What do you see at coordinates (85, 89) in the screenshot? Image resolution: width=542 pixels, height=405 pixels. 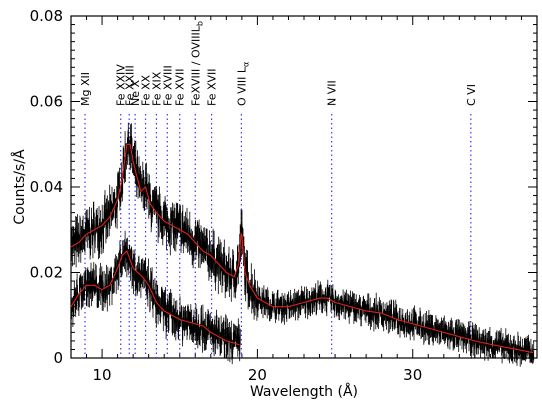 I see `line-id-label: Mg XII` at bounding box center [85, 89].